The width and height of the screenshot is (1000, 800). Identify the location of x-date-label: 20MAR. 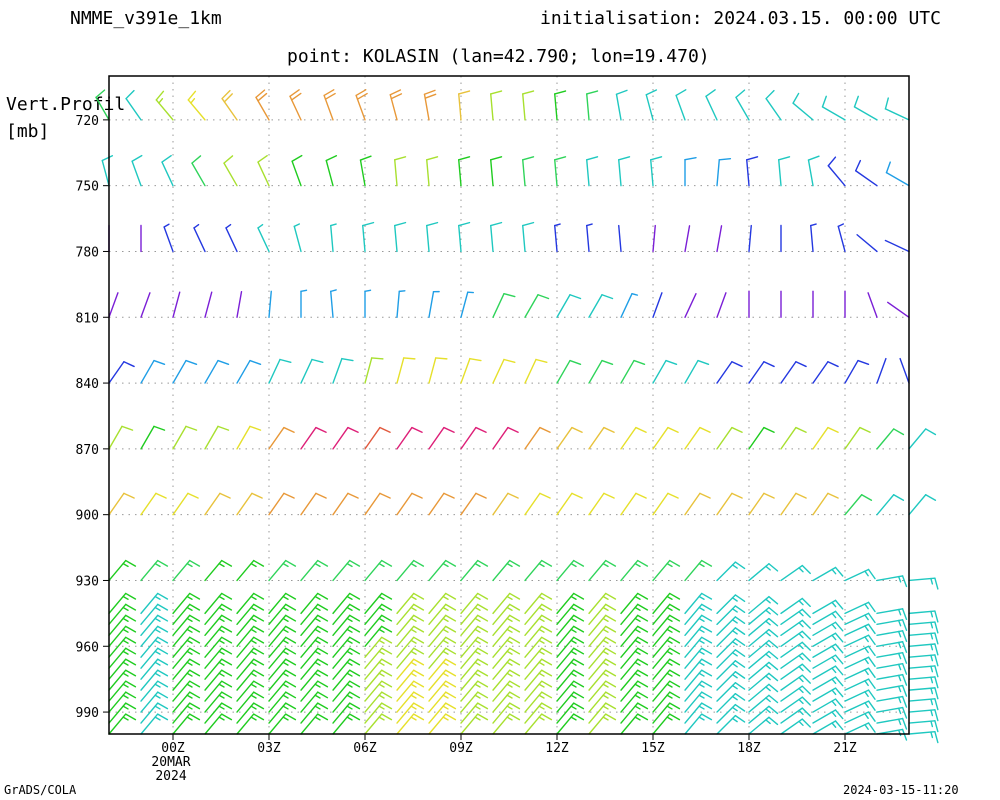
(170, 762).